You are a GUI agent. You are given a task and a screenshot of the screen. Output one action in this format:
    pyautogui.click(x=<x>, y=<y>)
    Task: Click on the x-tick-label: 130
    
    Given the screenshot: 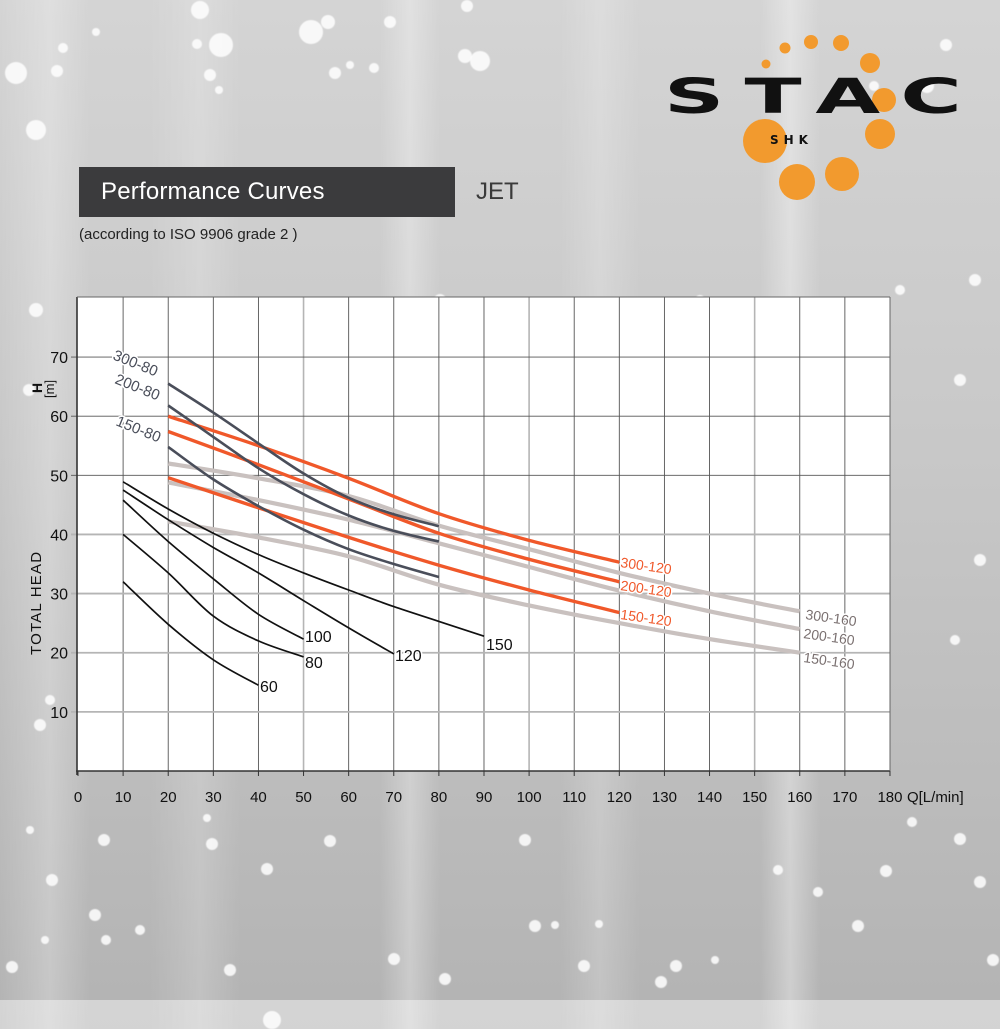 What is the action you would take?
    pyautogui.click(x=664, y=797)
    